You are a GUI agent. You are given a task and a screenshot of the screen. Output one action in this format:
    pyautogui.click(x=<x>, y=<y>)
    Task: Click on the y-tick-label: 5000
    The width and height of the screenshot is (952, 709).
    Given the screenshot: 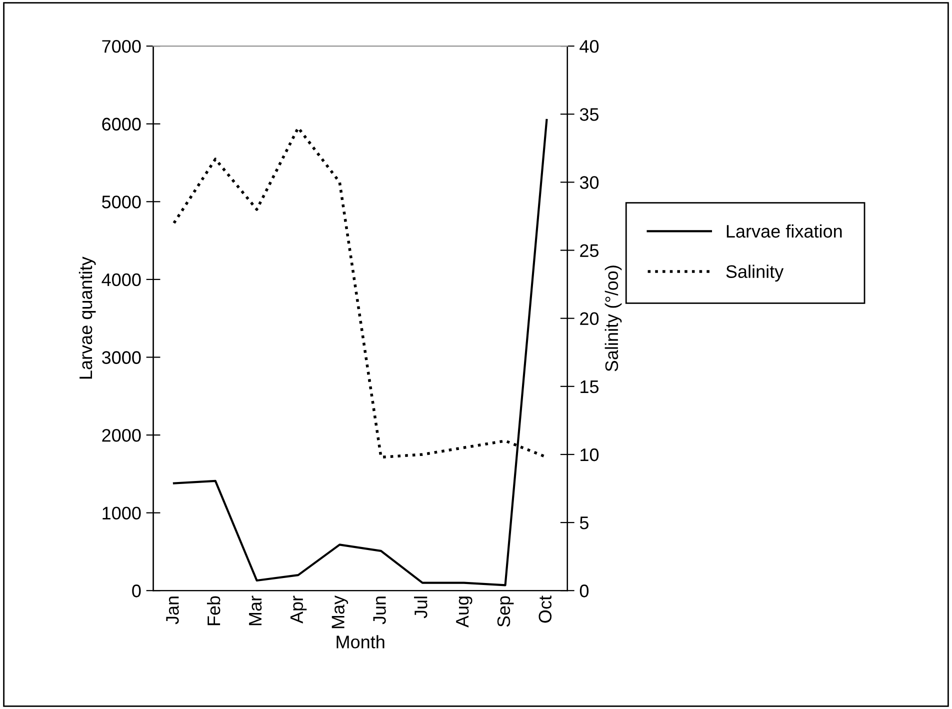 What is the action you would take?
    pyautogui.click(x=121, y=202)
    